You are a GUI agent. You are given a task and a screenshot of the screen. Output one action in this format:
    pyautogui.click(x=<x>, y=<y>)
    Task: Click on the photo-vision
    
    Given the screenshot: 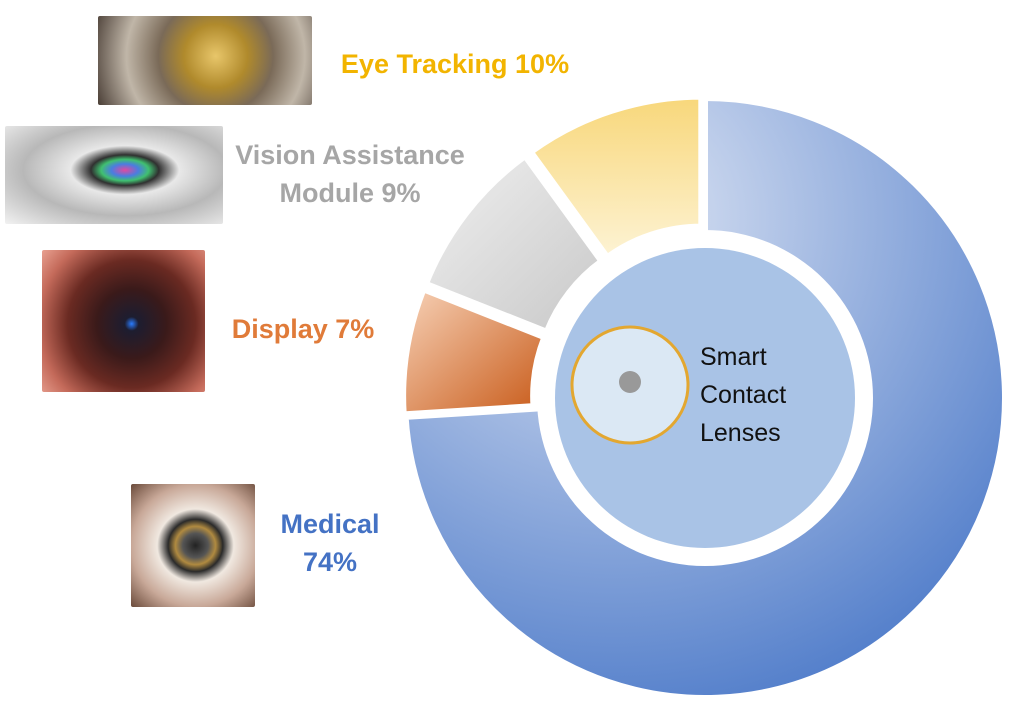 What is the action you would take?
    pyautogui.click(x=114, y=175)
    